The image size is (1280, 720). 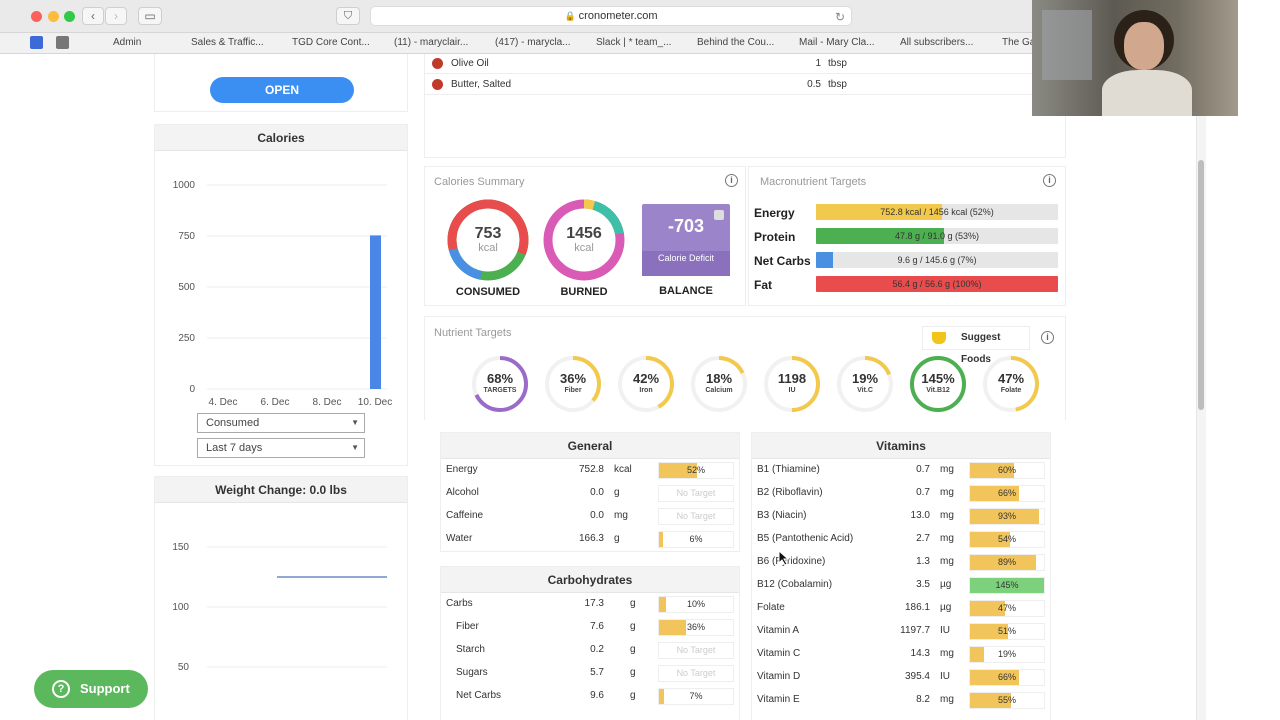 I want to click on range-select: Last 7 days ▼, so click(x=281, y=448).